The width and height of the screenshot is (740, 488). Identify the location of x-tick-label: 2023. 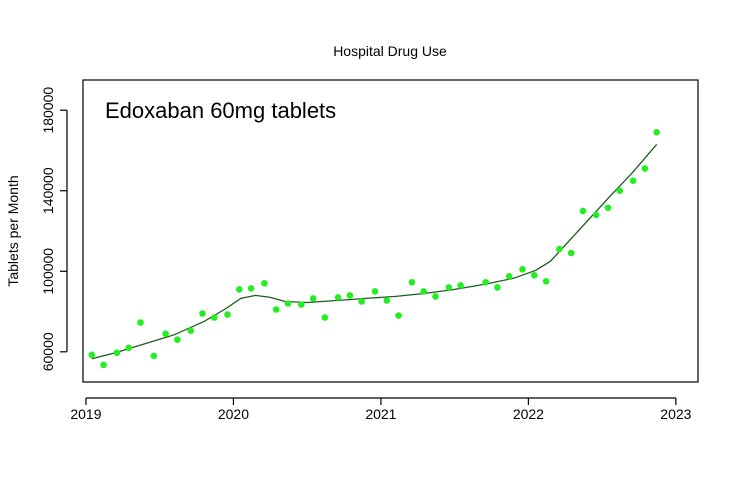
(675, 414).